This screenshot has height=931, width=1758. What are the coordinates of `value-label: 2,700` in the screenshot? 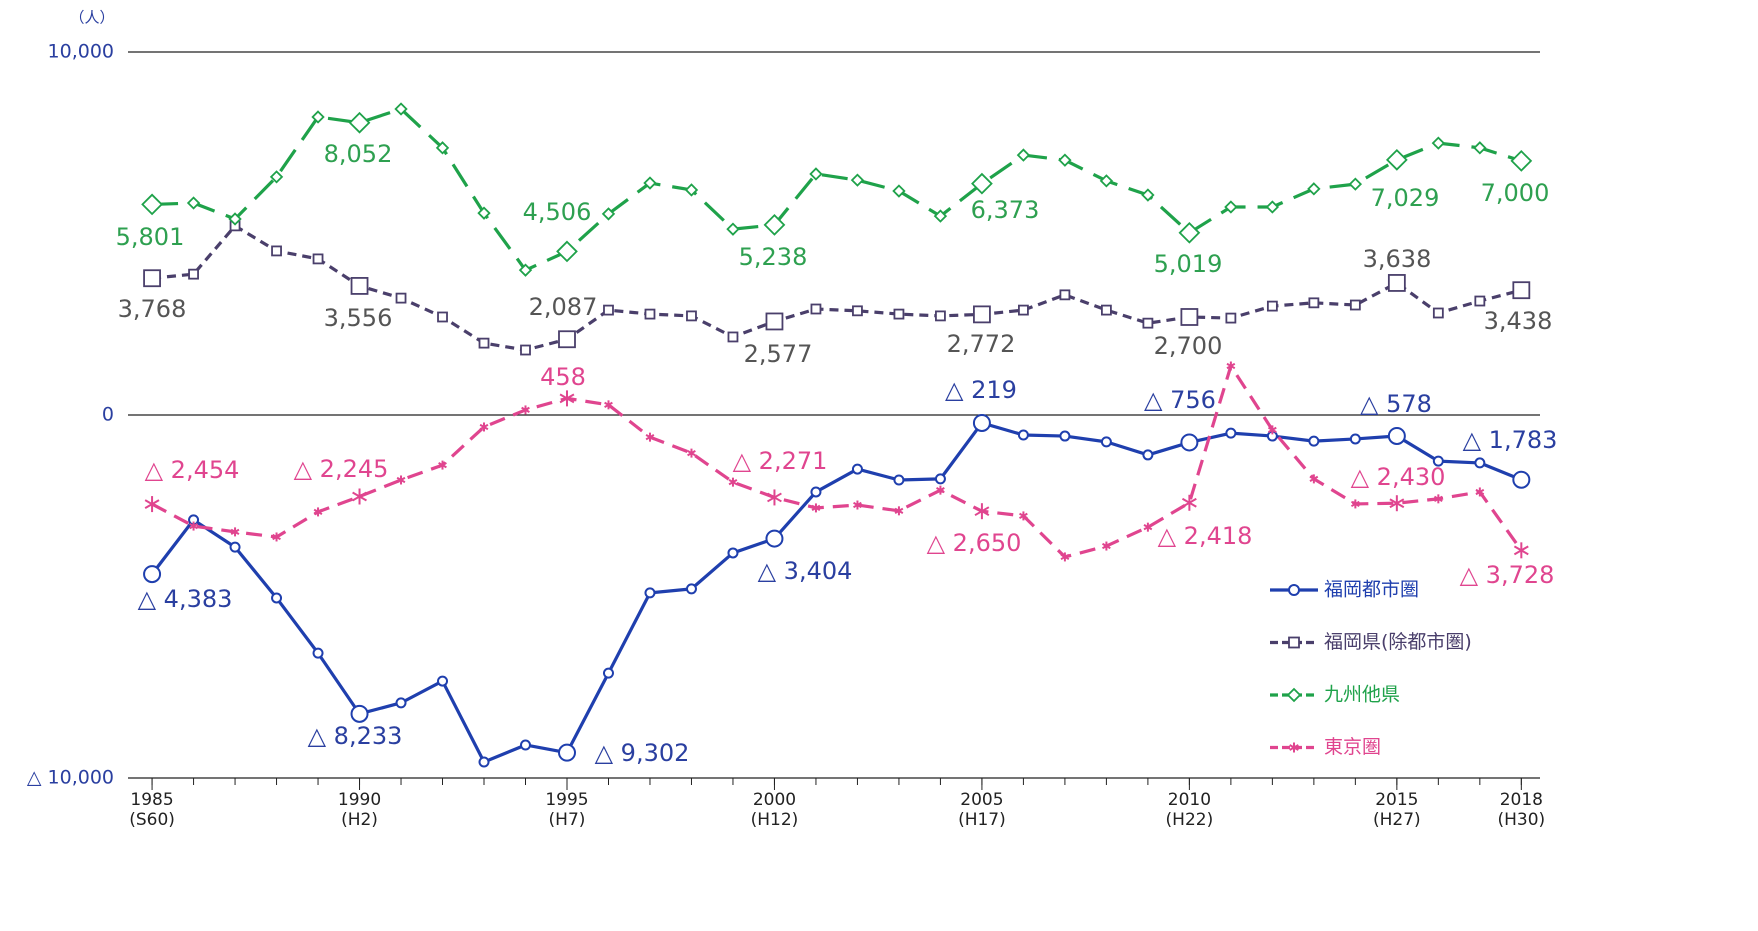 It's located at (1188, 346).